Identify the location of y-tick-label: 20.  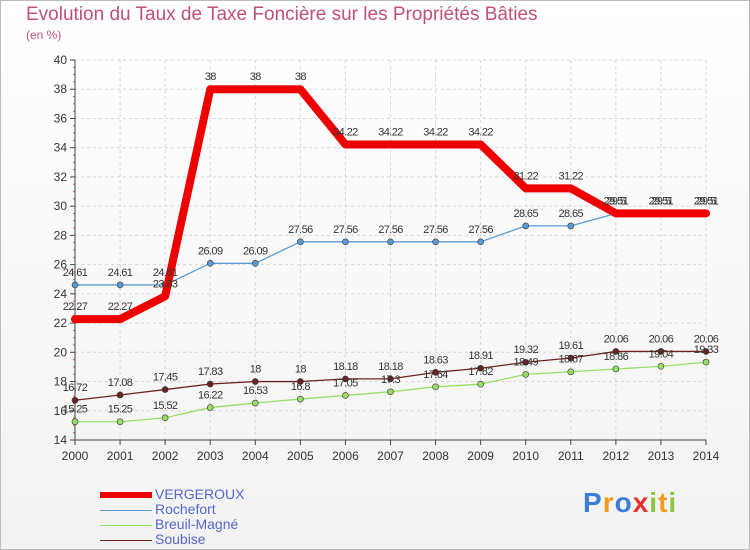
(61, 352).